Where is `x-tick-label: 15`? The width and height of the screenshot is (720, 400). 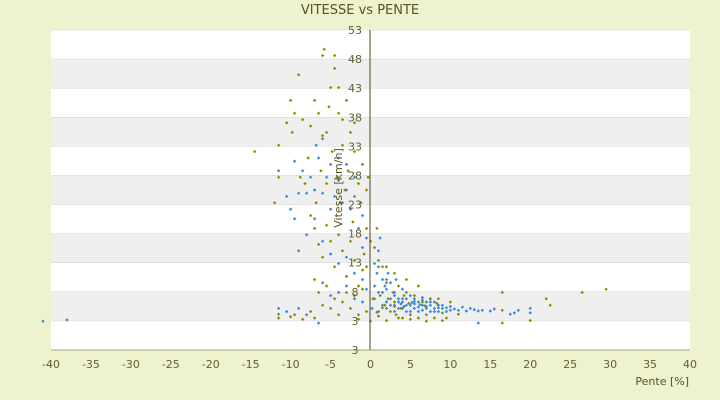 x-tick-label: 15 is located at coordinates (490, 364).